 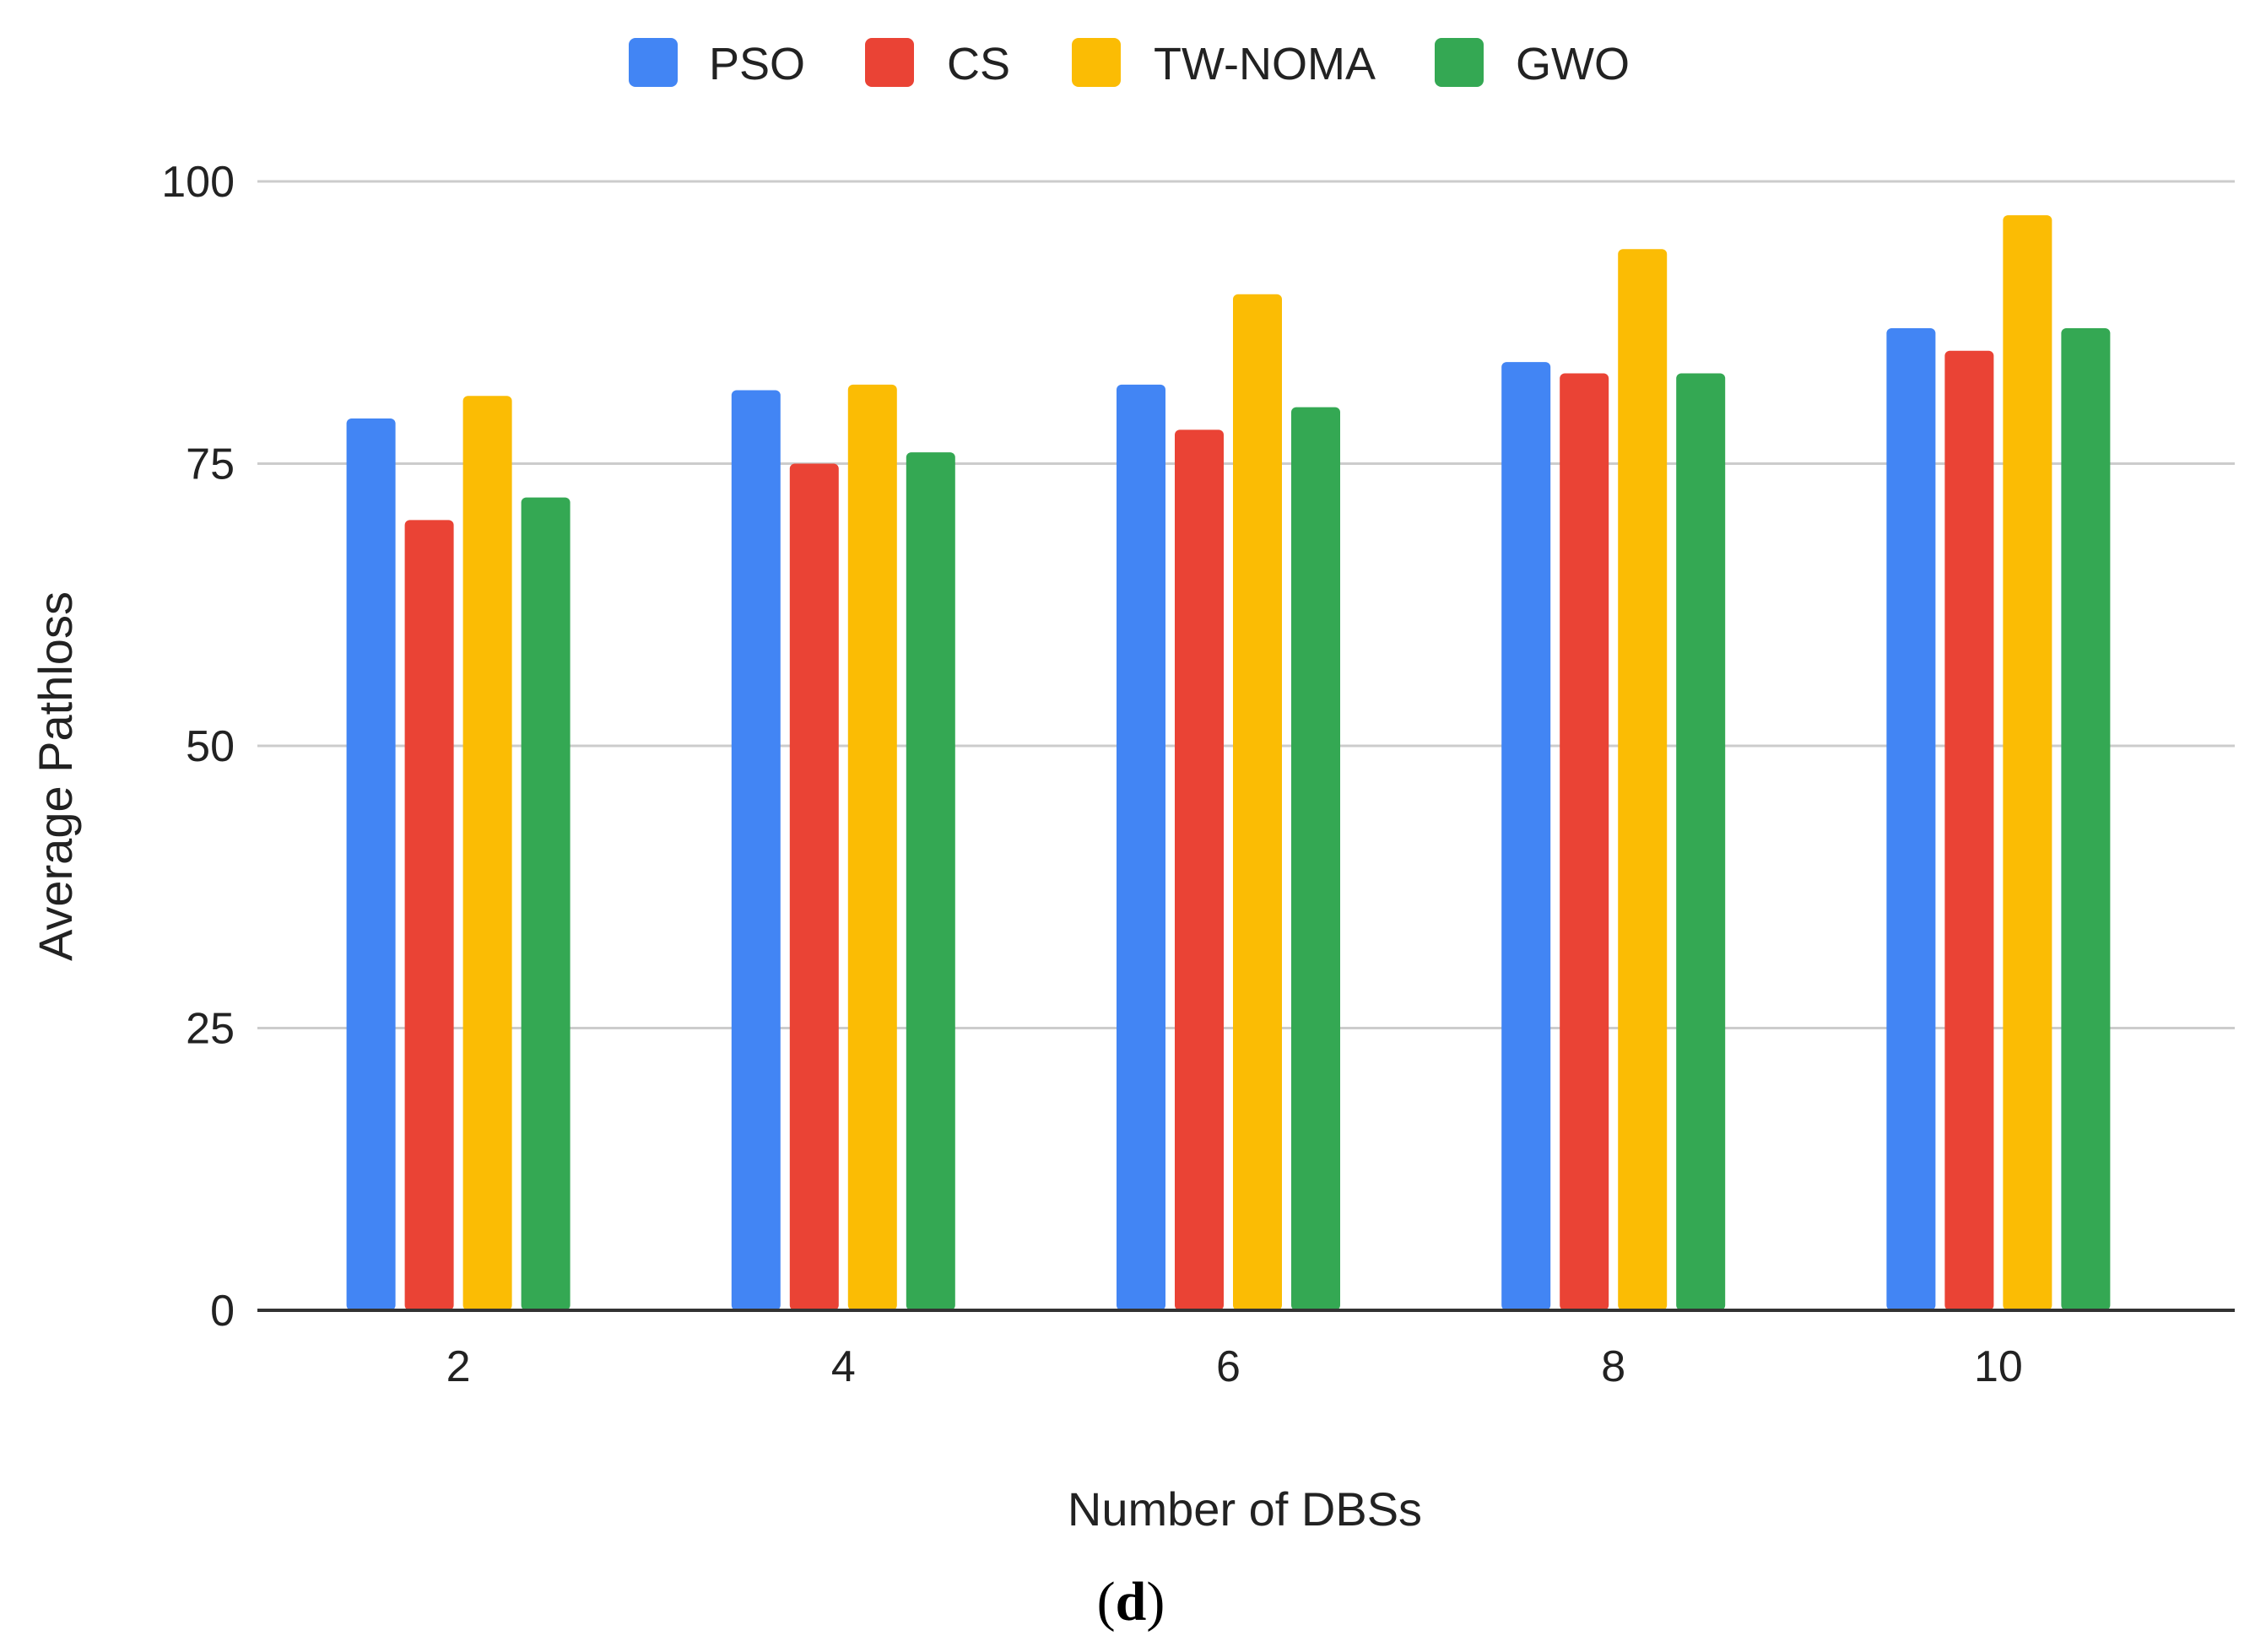 I want to click on figure-caption: (d), so click(x=1131, y=1602).